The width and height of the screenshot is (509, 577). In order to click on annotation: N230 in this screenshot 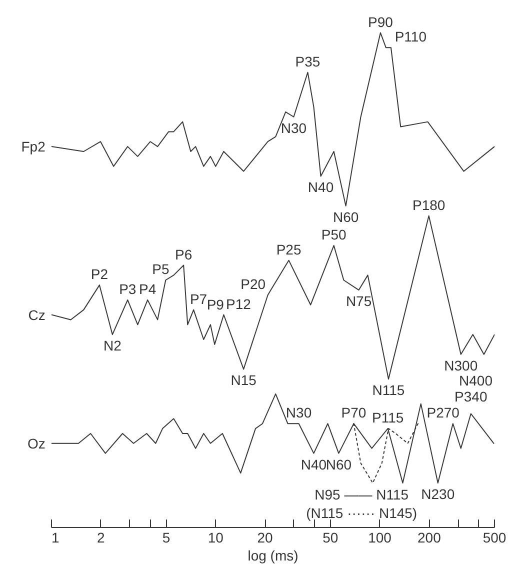, I will do `click(438, 494)`.